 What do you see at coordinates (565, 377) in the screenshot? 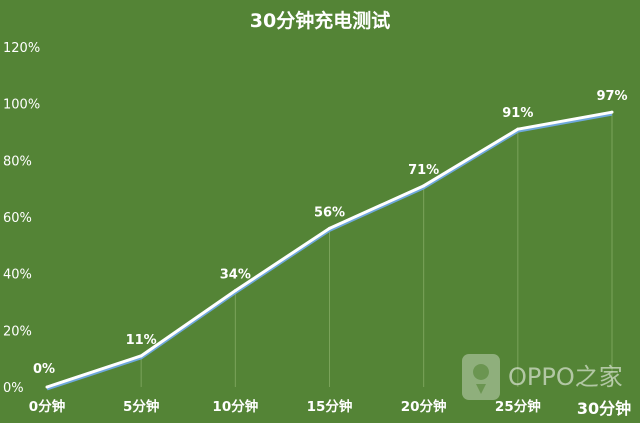
I see `watermark-text: OPPO之家` at bounding box center [565, 377].